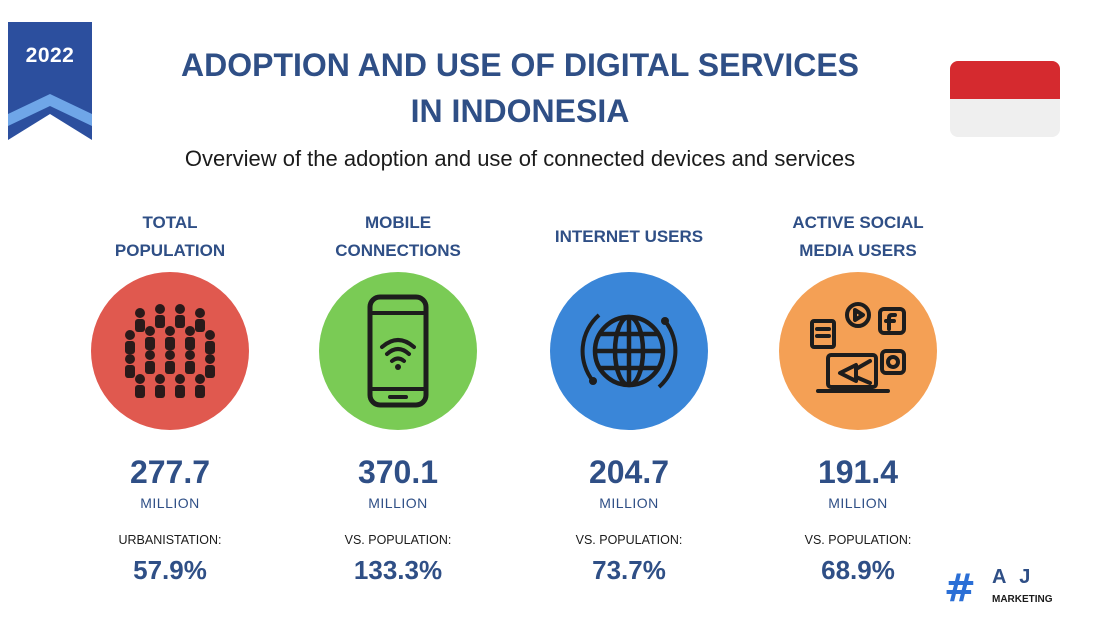  Describe the element at coordinates (1013, 577) in the screenshot. I see `logo-letters: A J` at that location.